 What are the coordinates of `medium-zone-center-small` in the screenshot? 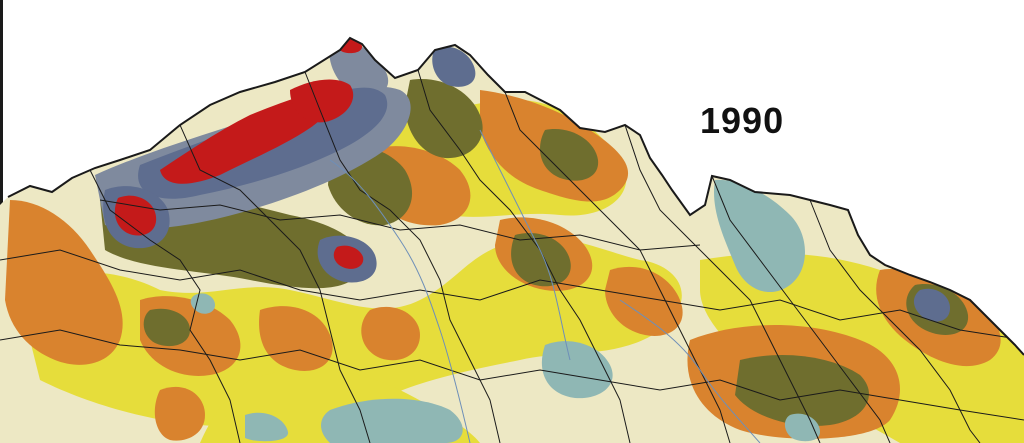 It's located at (390, 333).